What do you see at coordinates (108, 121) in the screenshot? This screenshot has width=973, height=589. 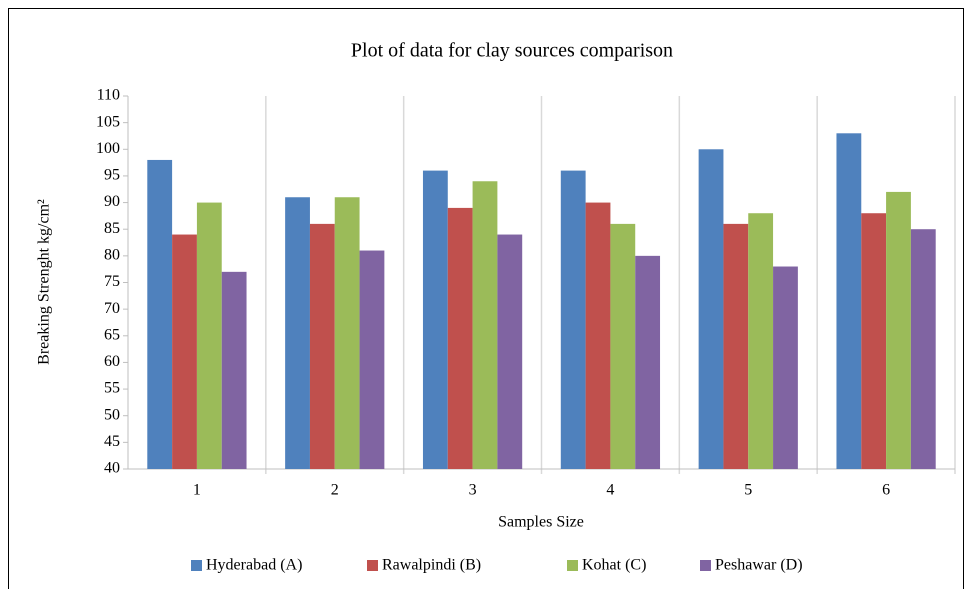 I see `y-tick-label: 105` at bounding box center [108, 121].